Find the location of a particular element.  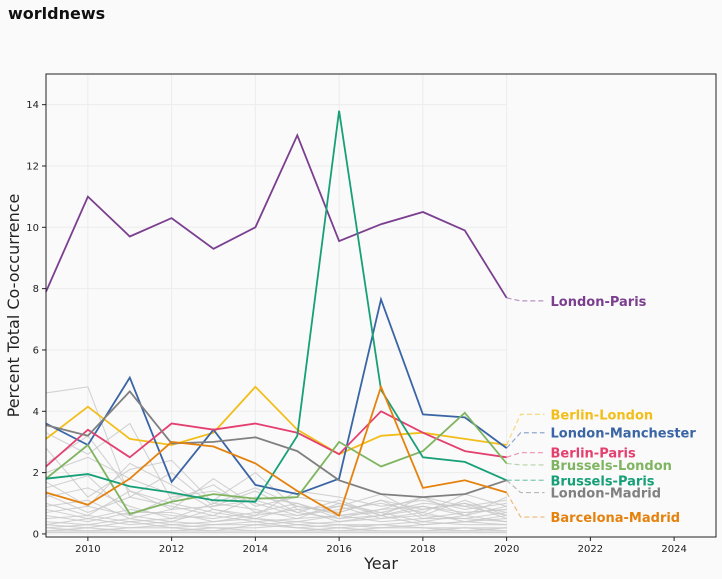

series-label: London-Paris is located at coordinates (599, 302).